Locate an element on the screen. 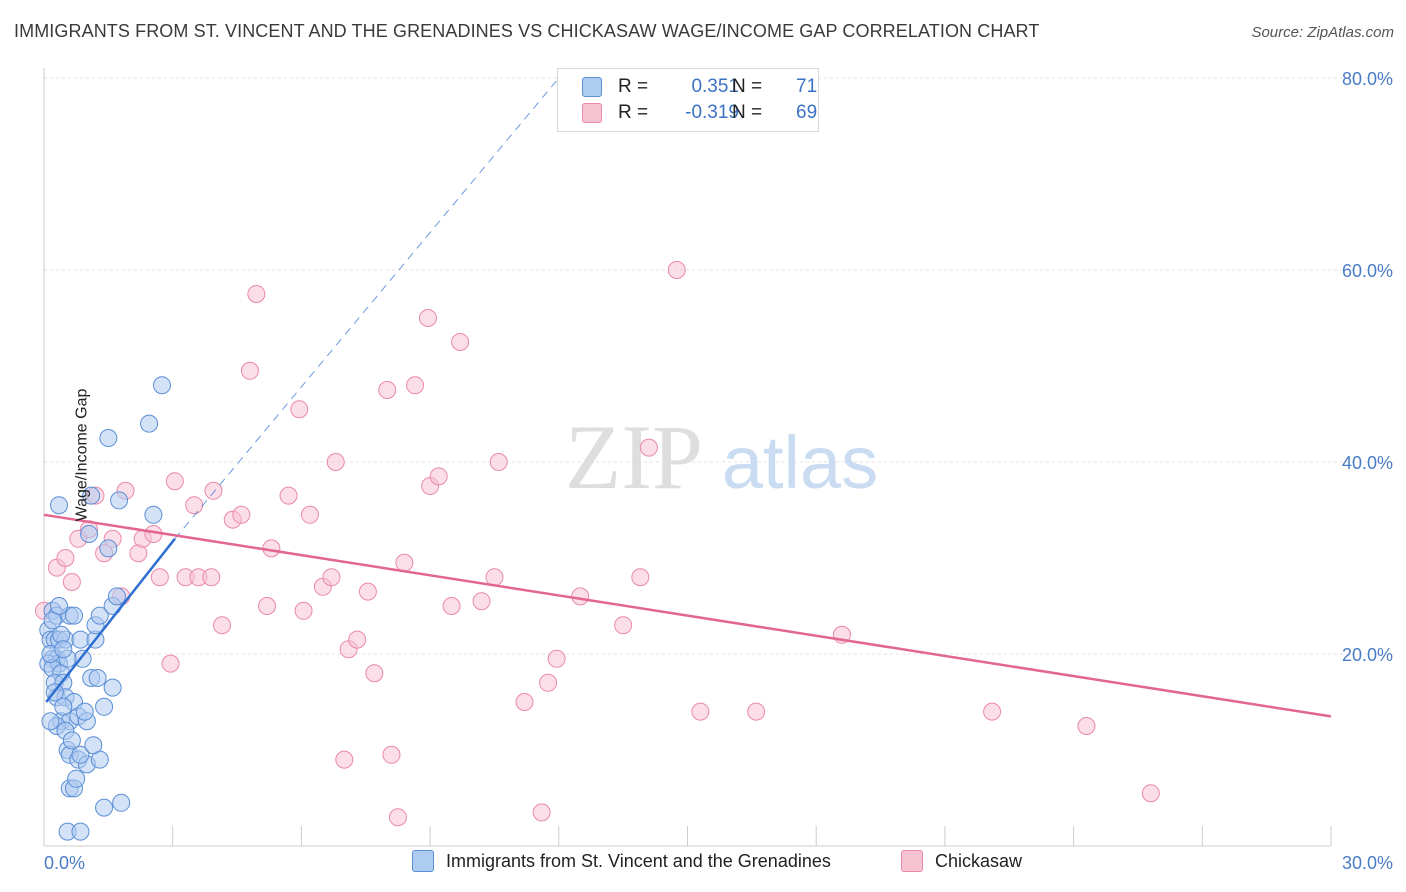  n-value: 69 is located at coordinates (807, 112).